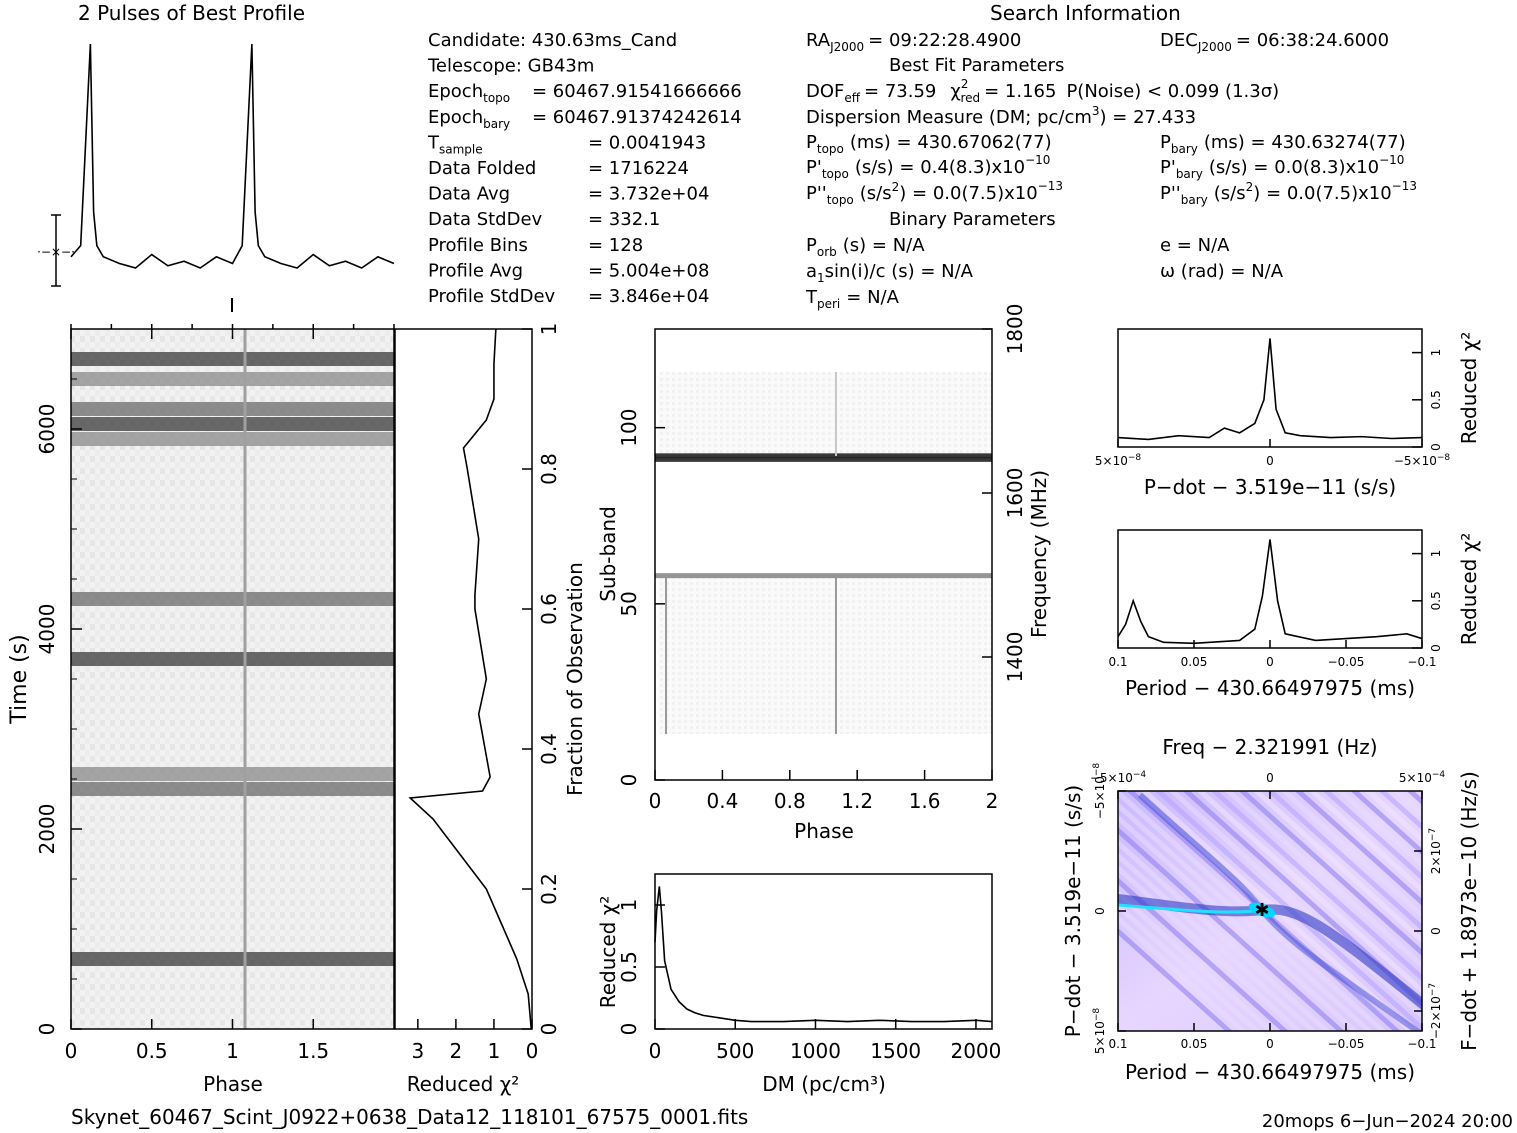  Describe the element at coordinates (624, 219) in the screenshot. I see `info-left-value: = 332.1` at that location.